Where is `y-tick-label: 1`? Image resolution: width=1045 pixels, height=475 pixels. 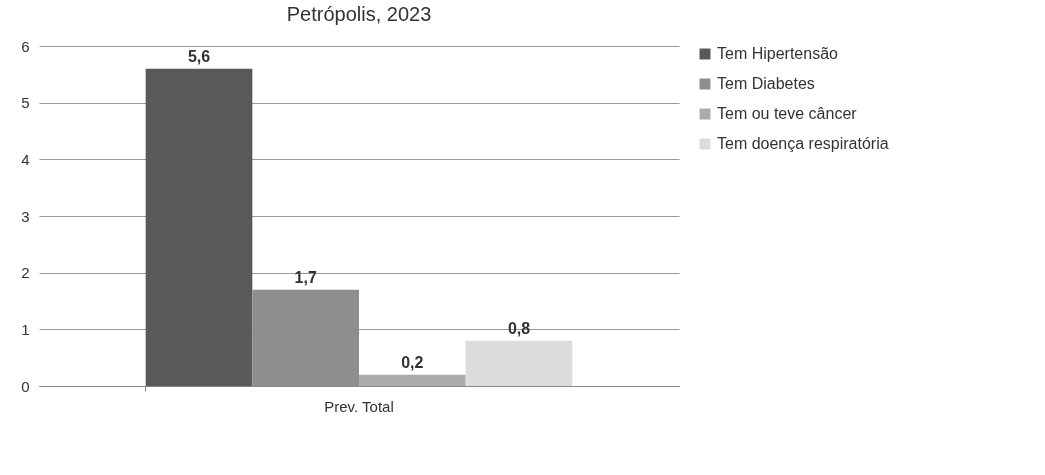 y-tick-label: 1 is located at coordinates (25, 329).